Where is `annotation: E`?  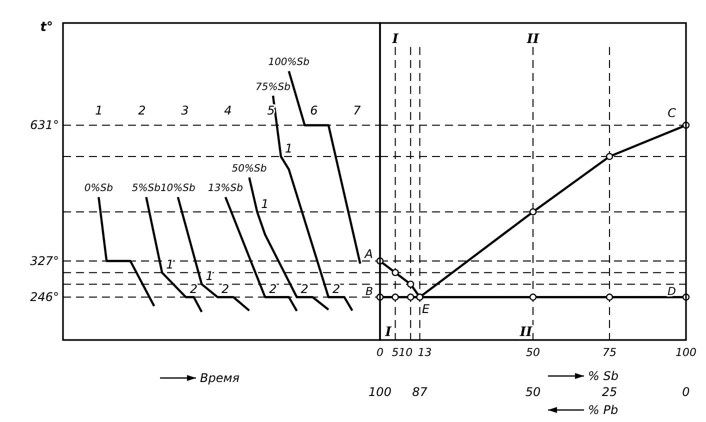 annotation: E is located at coordinates (426, 309).